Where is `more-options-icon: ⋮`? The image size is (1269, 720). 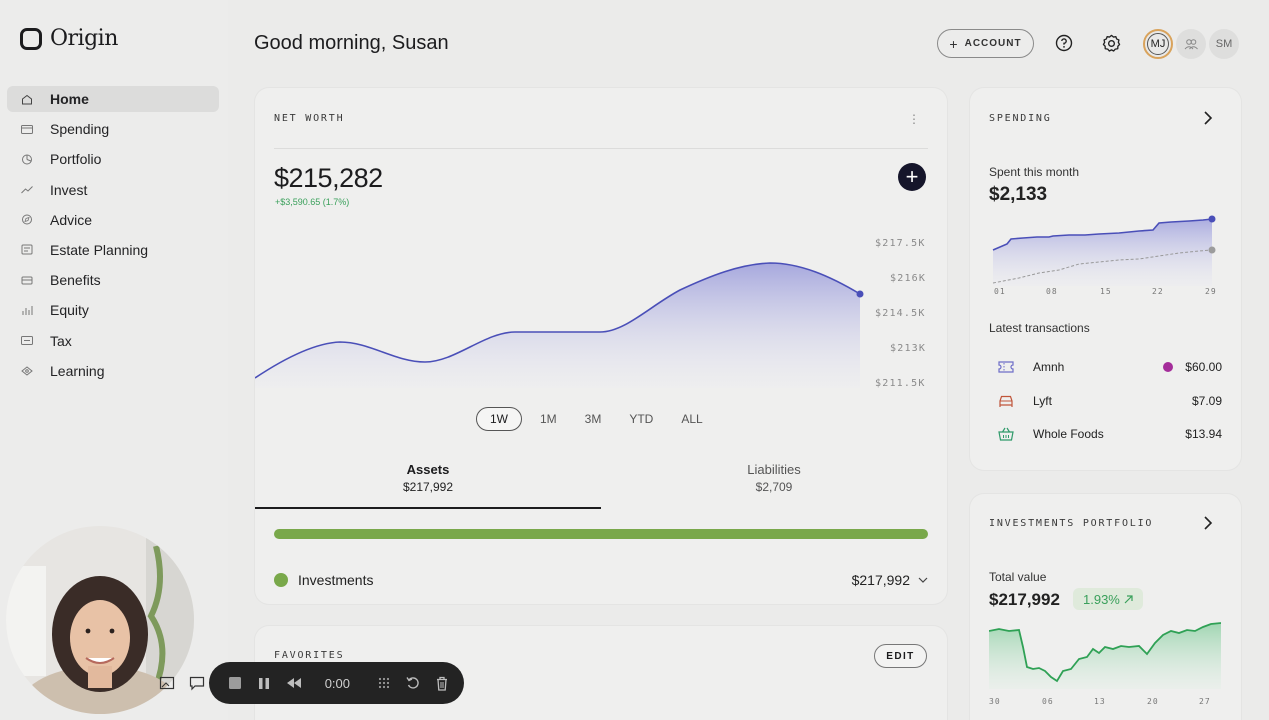 more-options-icon: ⋮ is located at coordinates (914, 119).